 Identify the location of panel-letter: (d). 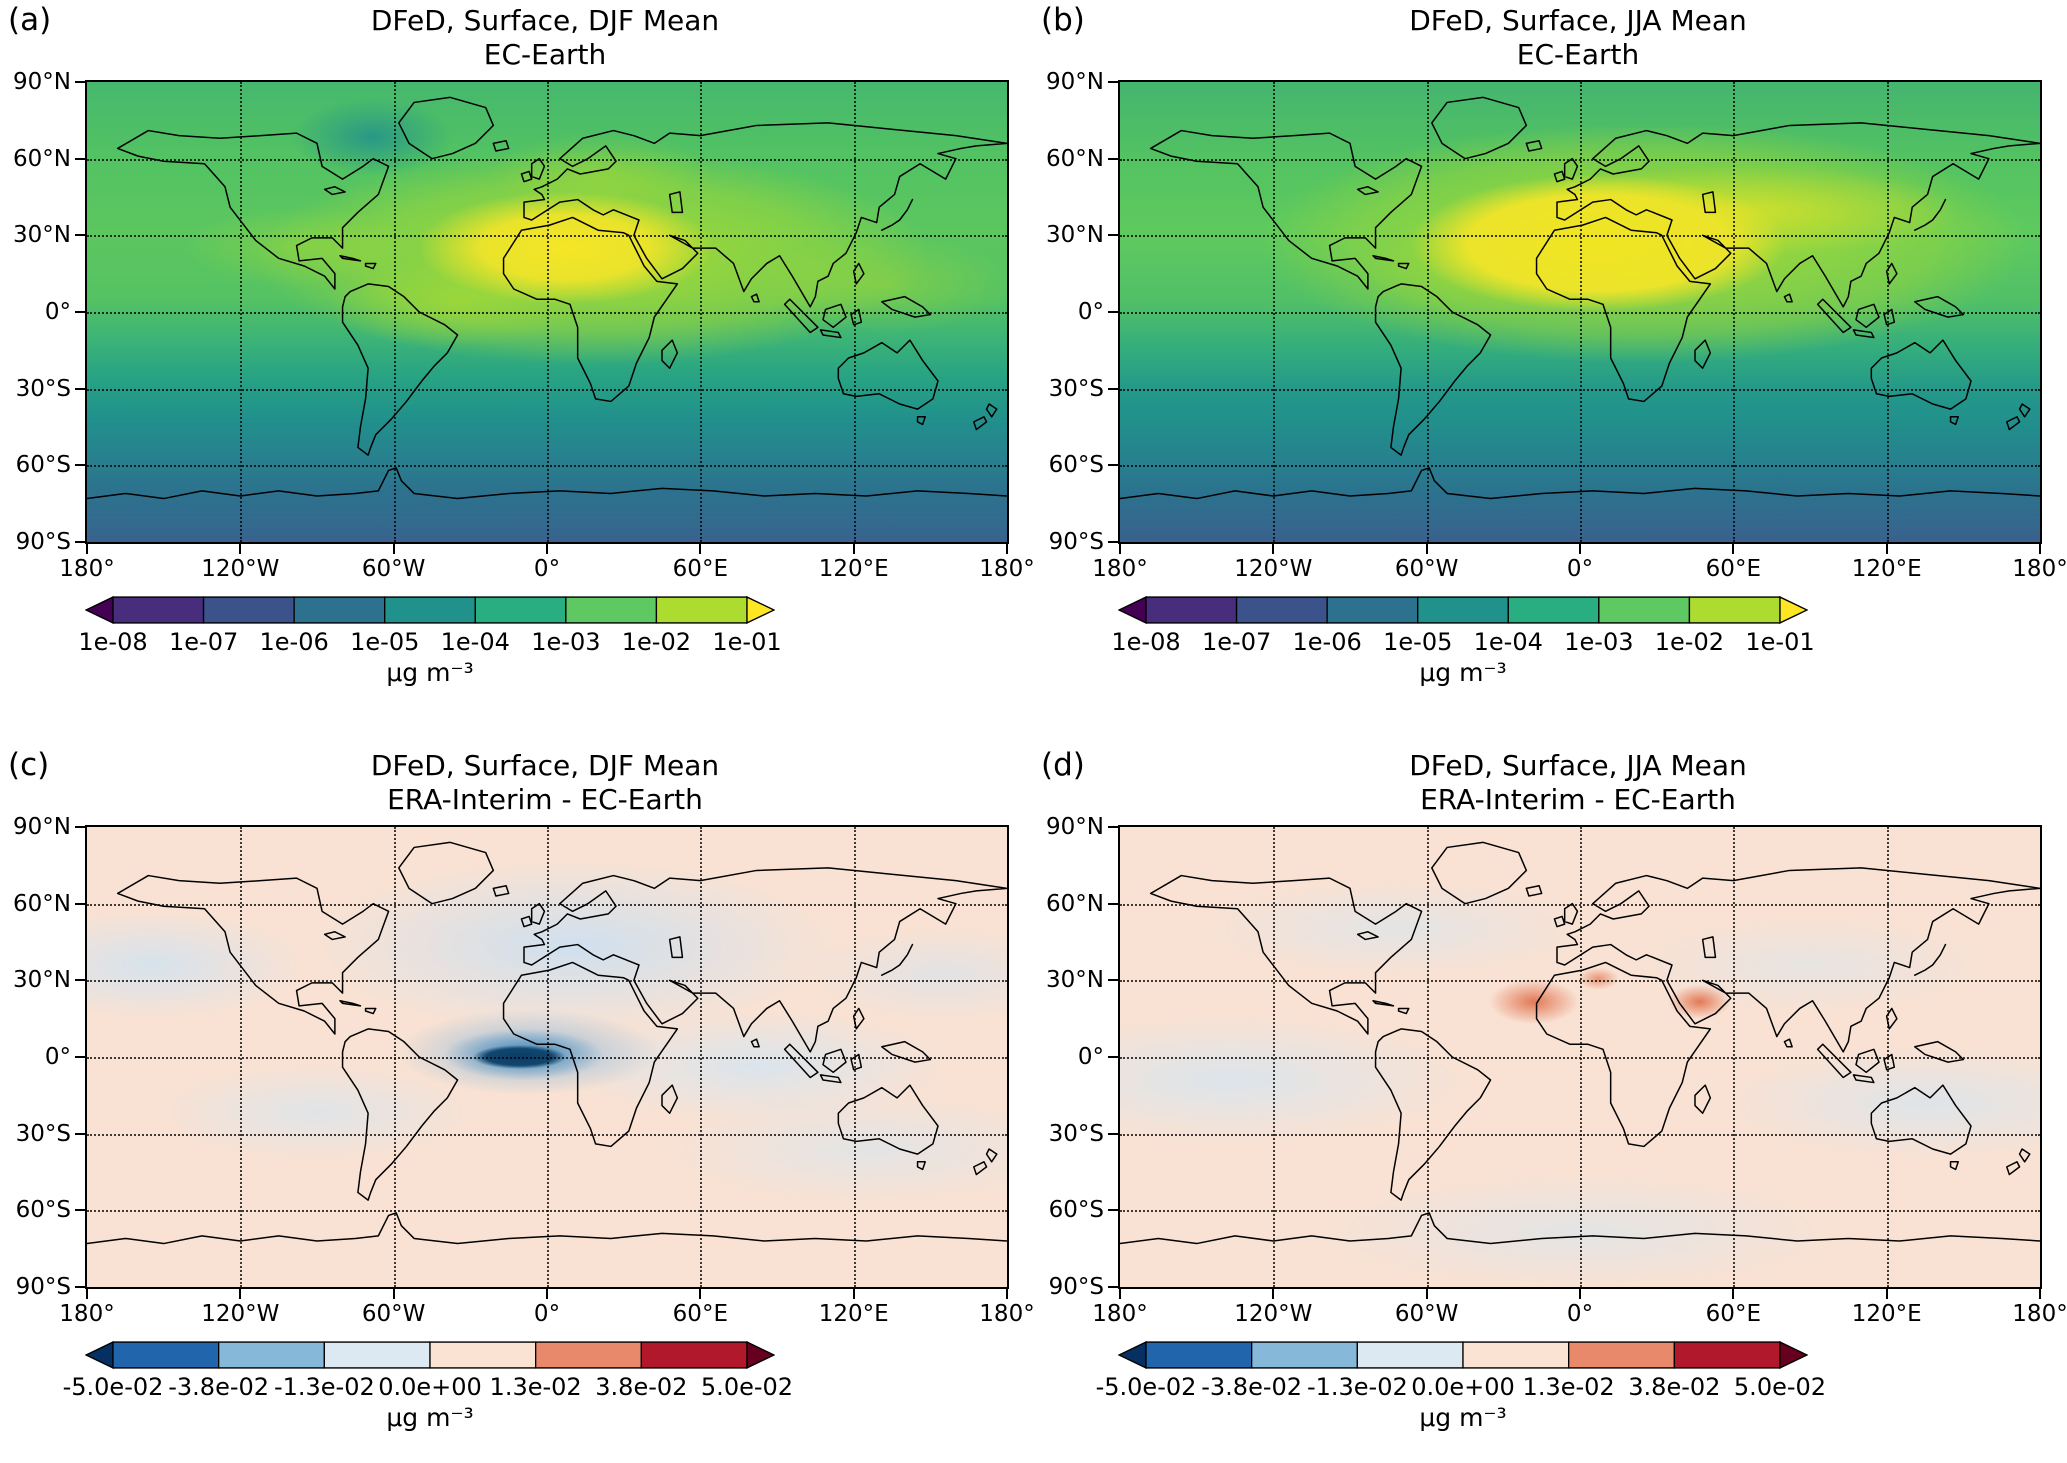
(1063, 765).